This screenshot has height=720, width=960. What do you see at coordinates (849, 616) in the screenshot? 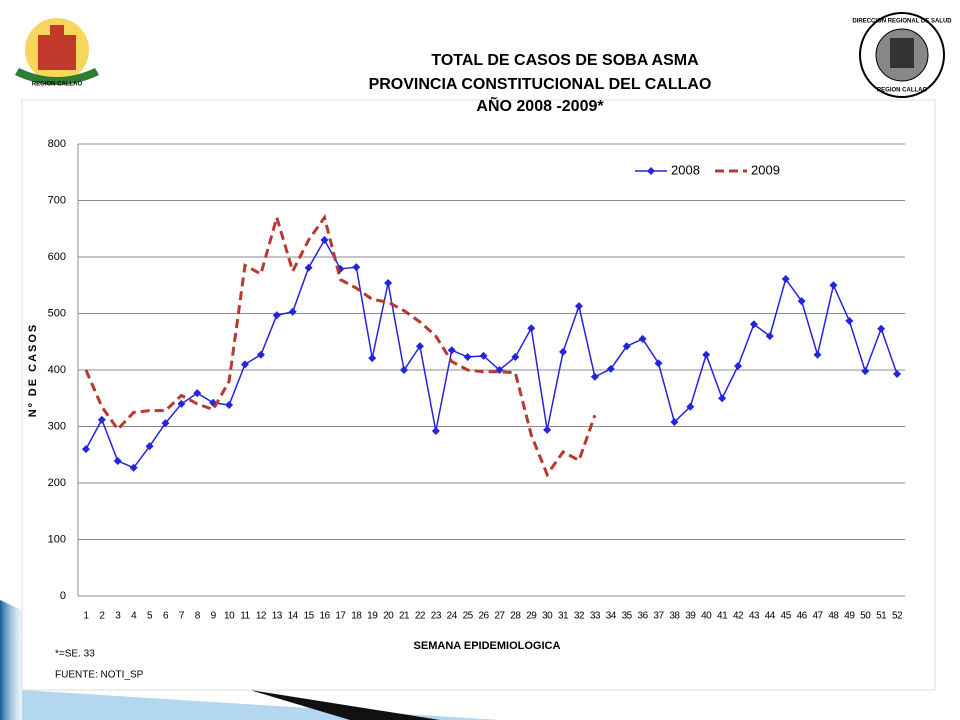
I see `x-tick-label: 49` at bounding box center [849, 616].